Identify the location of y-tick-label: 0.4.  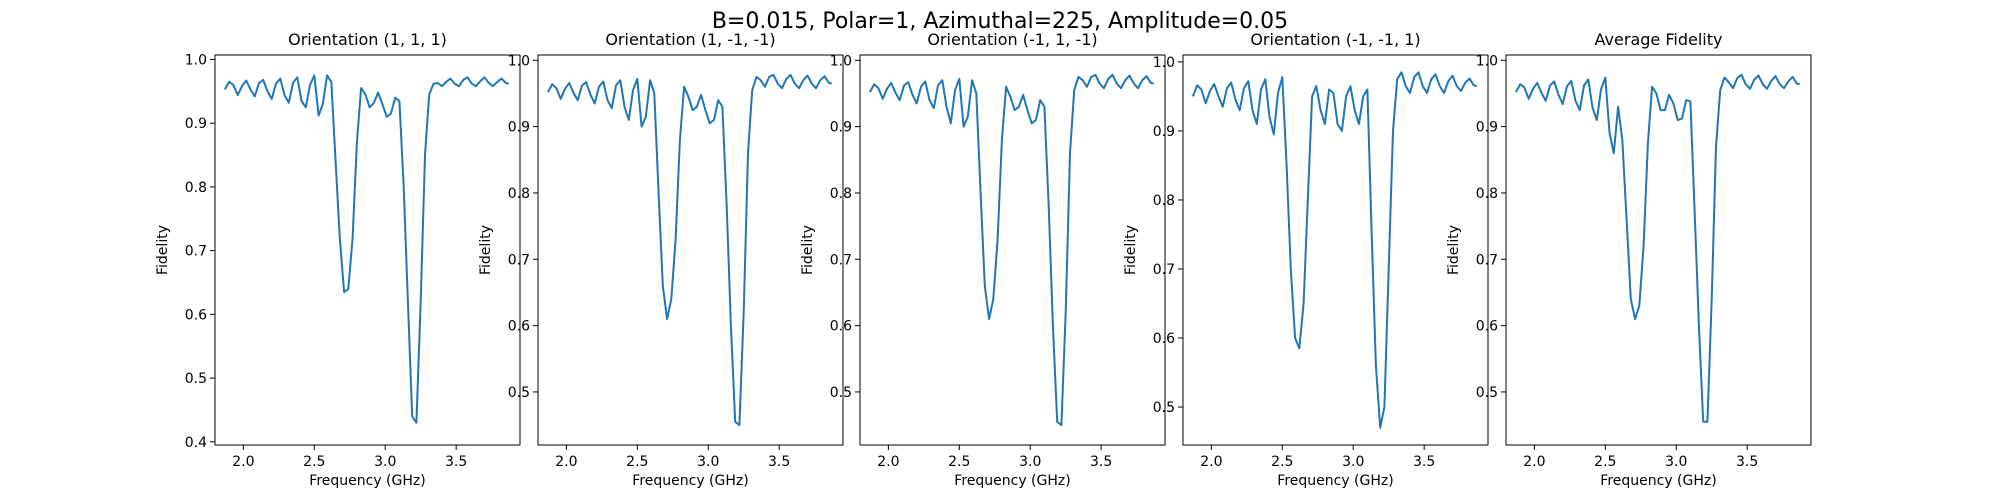
(196, 443).